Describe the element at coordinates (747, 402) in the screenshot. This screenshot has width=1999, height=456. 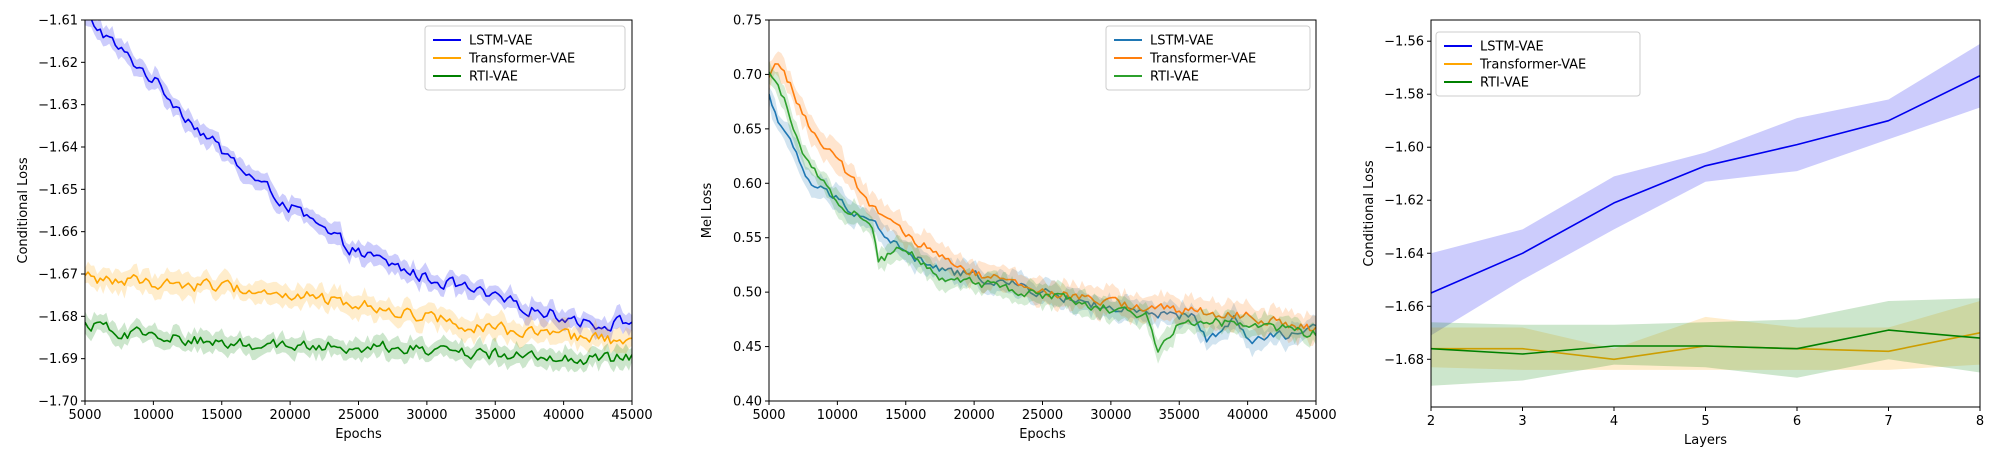
I see `y-tick-label: 0.40` at that location.